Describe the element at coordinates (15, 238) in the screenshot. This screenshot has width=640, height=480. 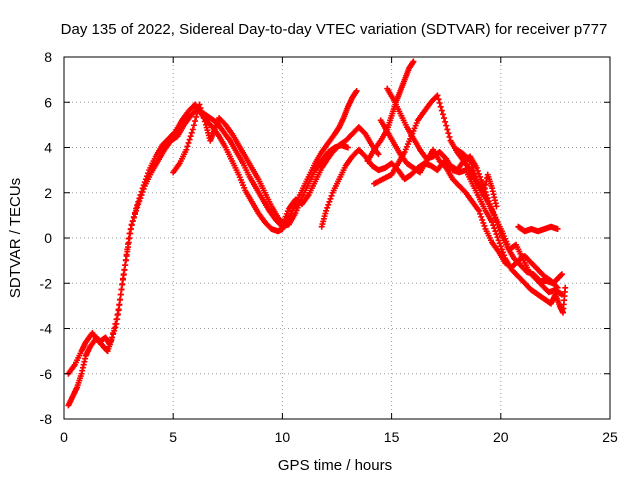
I see `y-axis-title: SDTVAR / TECUs` at that location.